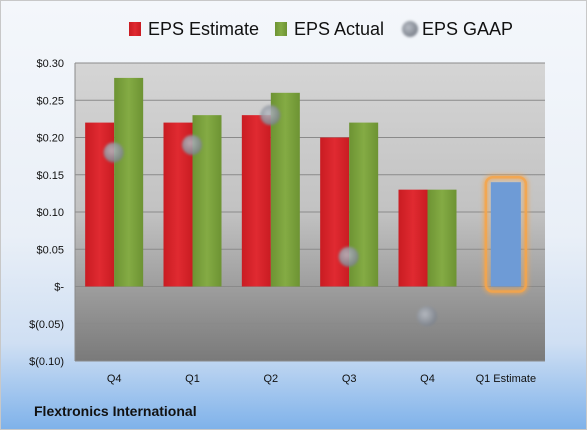 The height and width of the screenshot is (431, 587). Describe the element at coordinates (50, 176) in the screenshot. I see `y-tick-label: $0.15` at that location.